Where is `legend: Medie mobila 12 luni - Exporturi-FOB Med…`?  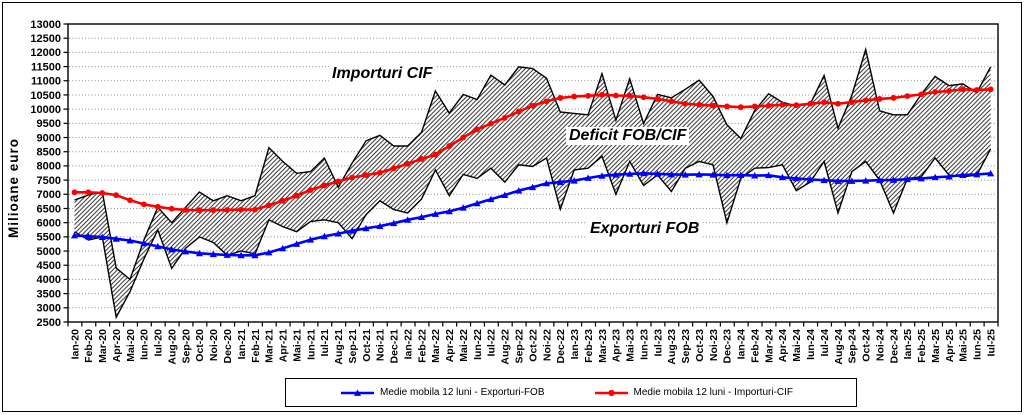
legend: Medie mobila 12 luni - Exporturi-FOB Med… is located at coordinates (571, 392).